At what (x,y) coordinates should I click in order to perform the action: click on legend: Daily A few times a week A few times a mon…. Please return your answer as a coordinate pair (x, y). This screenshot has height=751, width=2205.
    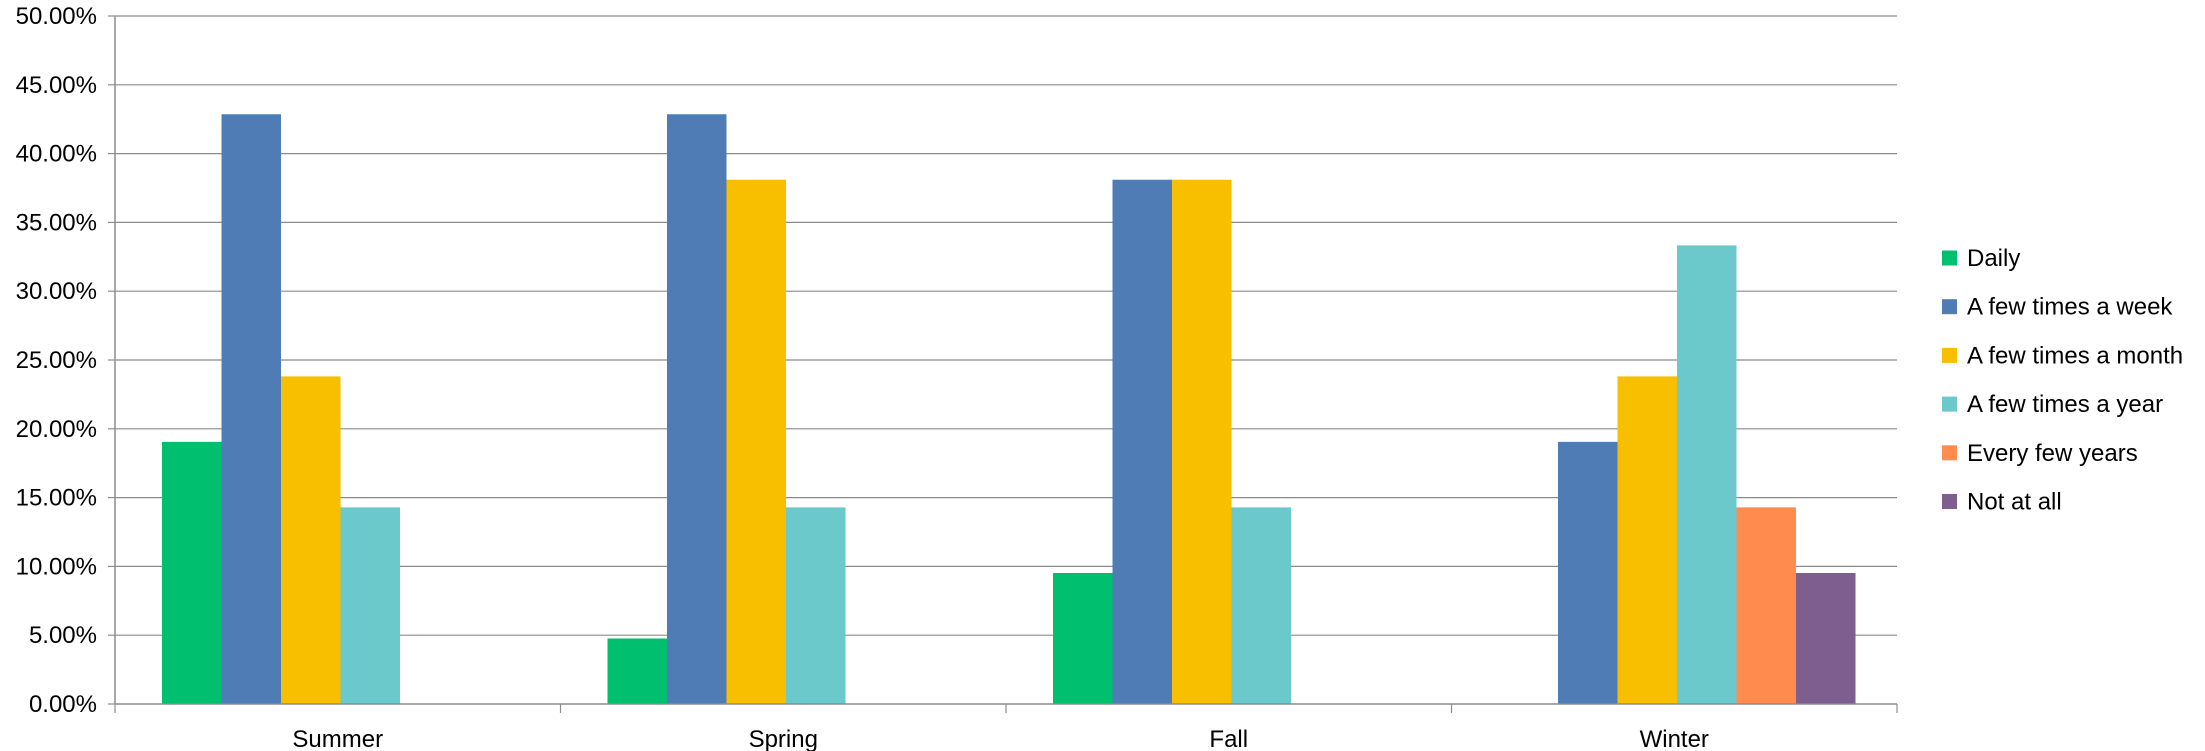
    Looking at the image, I should click on (2062, 380).